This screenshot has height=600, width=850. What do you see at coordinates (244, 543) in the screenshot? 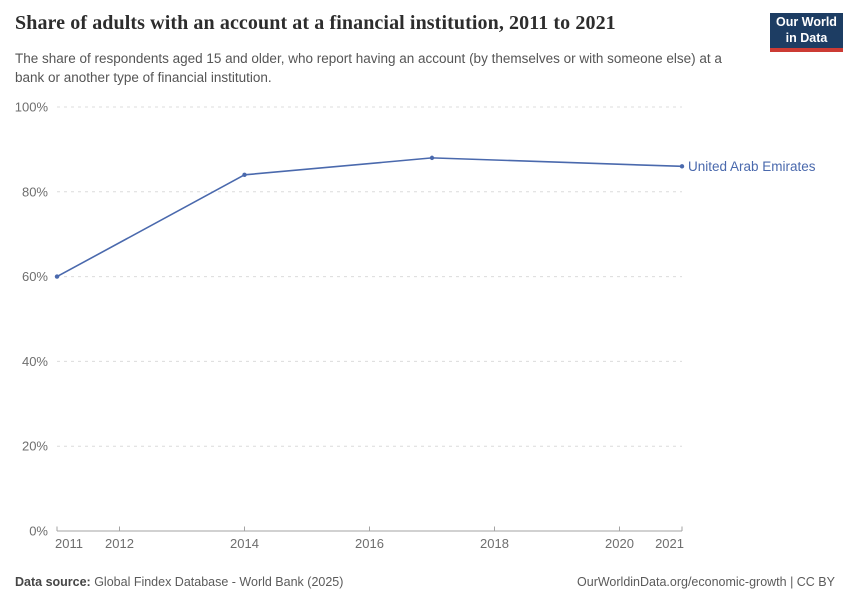
I see `x-axis-tick-label: 2014` at bounding box center [244, 543].